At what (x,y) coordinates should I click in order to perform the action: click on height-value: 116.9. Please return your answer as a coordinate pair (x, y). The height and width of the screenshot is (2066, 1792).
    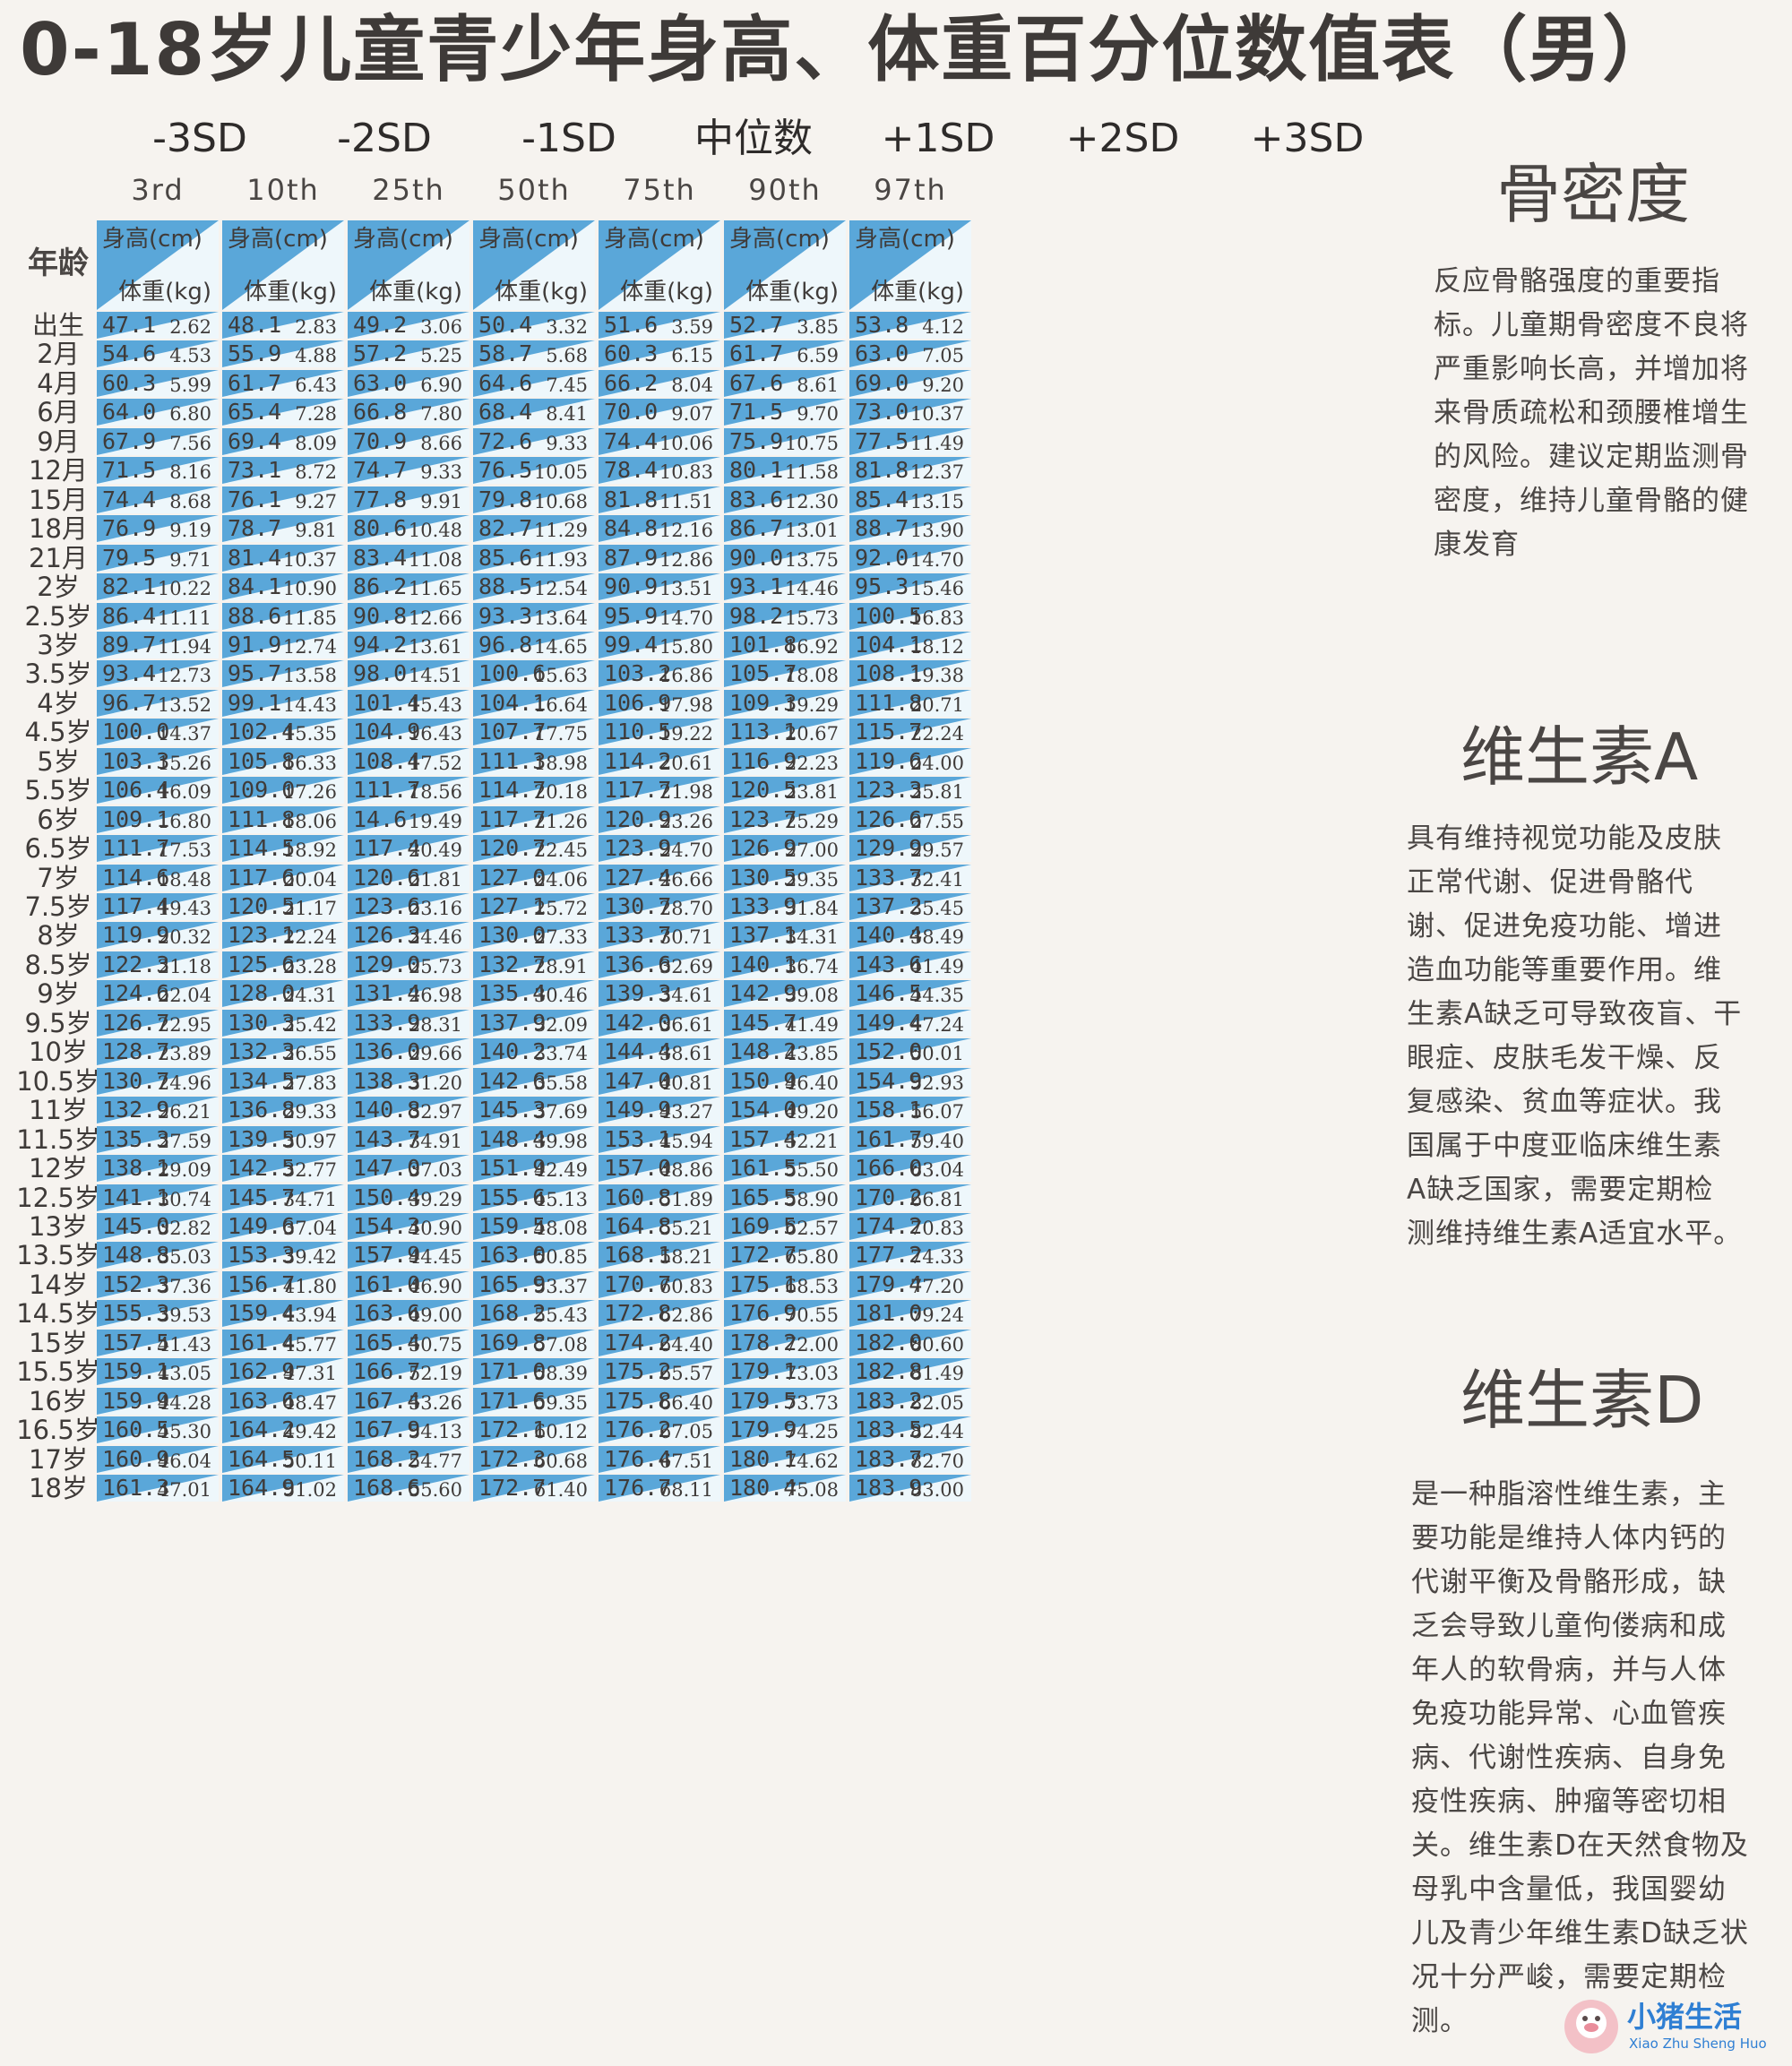
    Looking at the image, I should click on (763, 760).